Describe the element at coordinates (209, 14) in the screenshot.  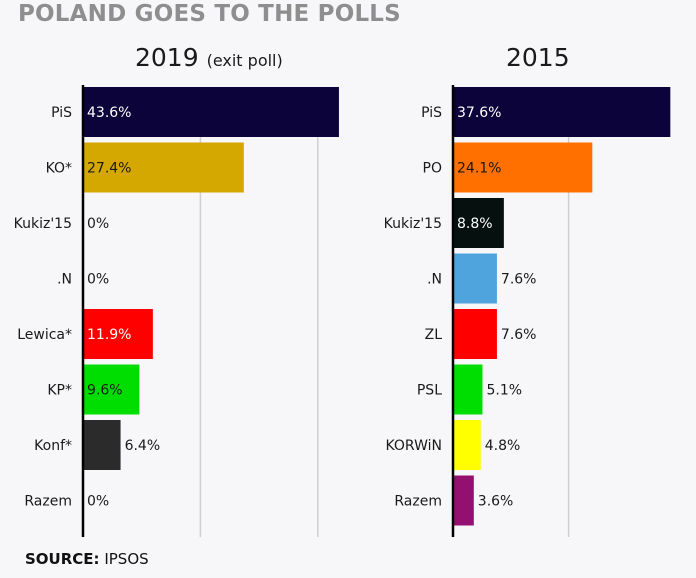
I see `chart-title: POLAND GOES TO THE POLLS` at that location.